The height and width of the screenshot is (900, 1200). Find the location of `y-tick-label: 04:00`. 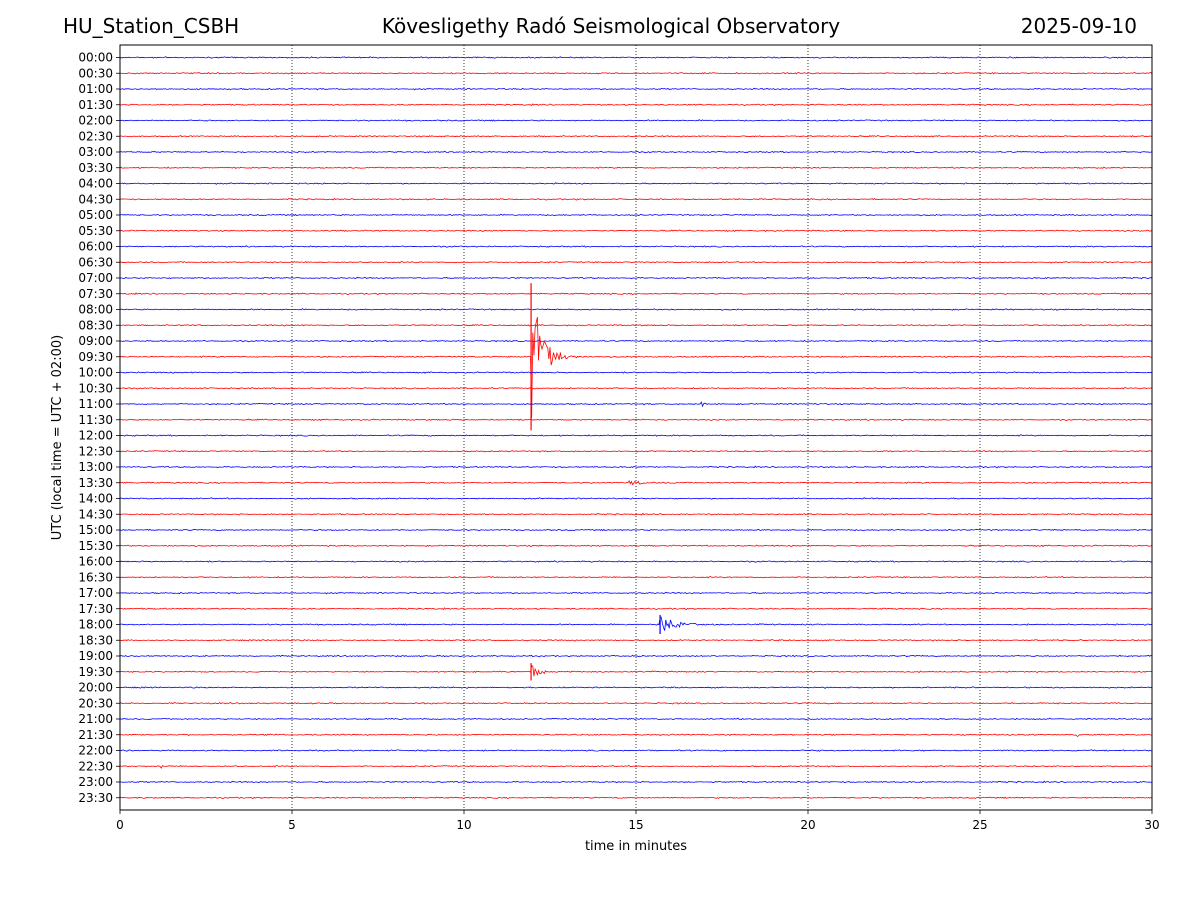

y-tick-label: 04:00 is located at coordinates (95, 184).